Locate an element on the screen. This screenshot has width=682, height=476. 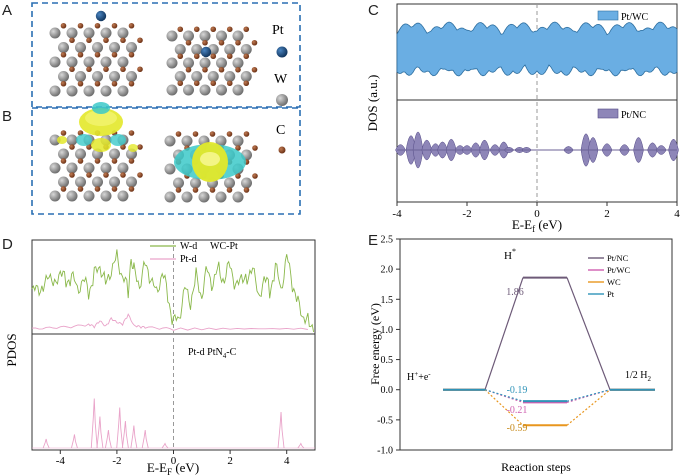
d-ylabel: PDOS is located at coordinates (11, 349).